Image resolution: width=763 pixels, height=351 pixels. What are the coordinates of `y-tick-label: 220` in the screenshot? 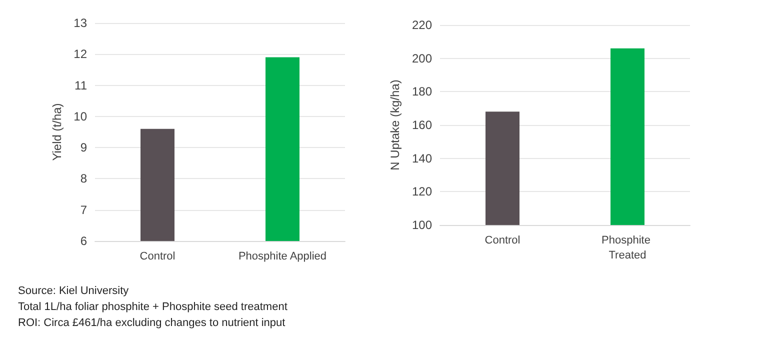 It's located at (422, 25).